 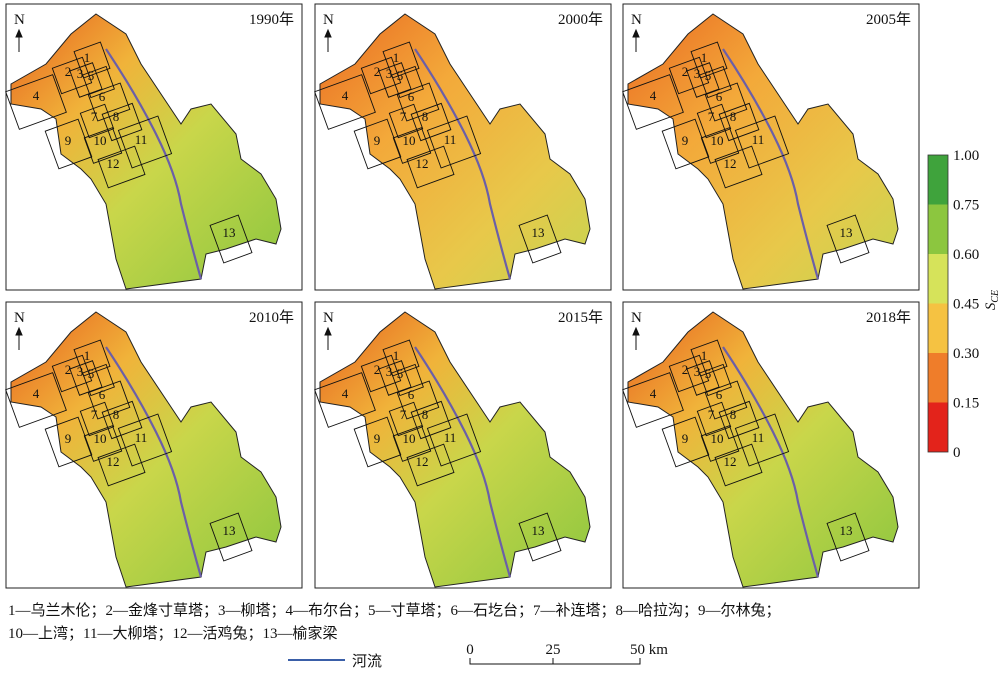 I want to click on zone-label: 12, so click(x=730, y=461).